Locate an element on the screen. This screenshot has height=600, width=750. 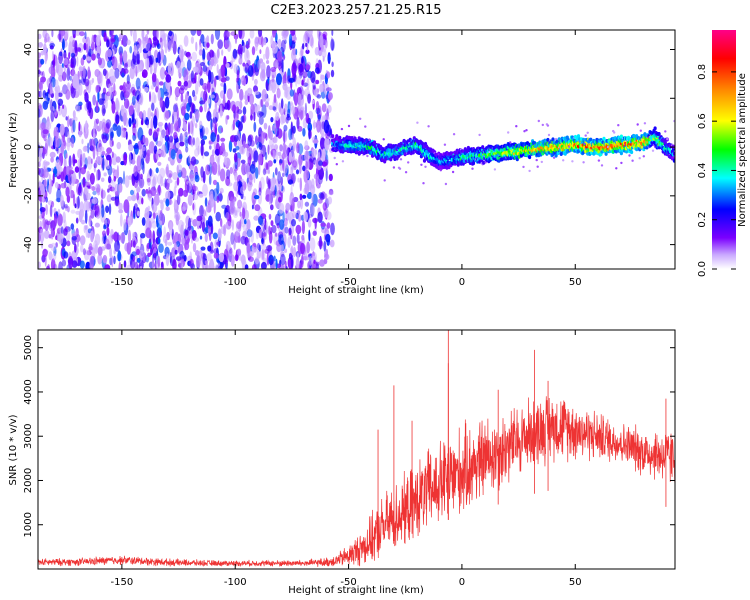
y-tick-label: 2000 is located at coordinates (28, 480).